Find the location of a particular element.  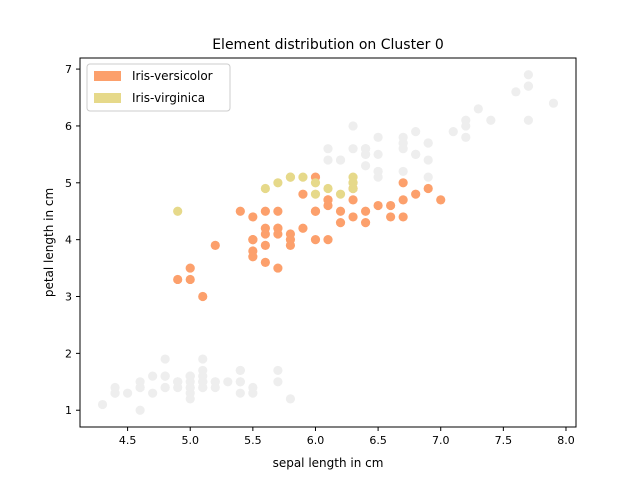

x-tick-label: 5.5 is located at coordinates (253, 440).